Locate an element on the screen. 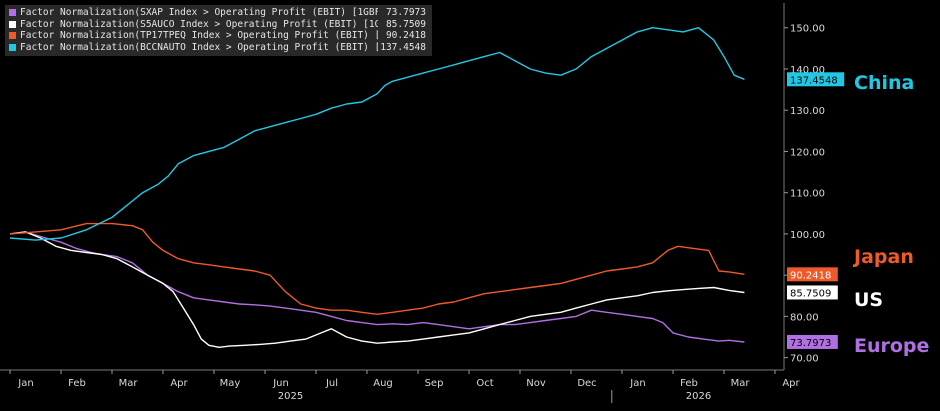 This screenshot has height=411, width=940. last-value-label-japan: 90.2418 is located at coordinates (810, 275).